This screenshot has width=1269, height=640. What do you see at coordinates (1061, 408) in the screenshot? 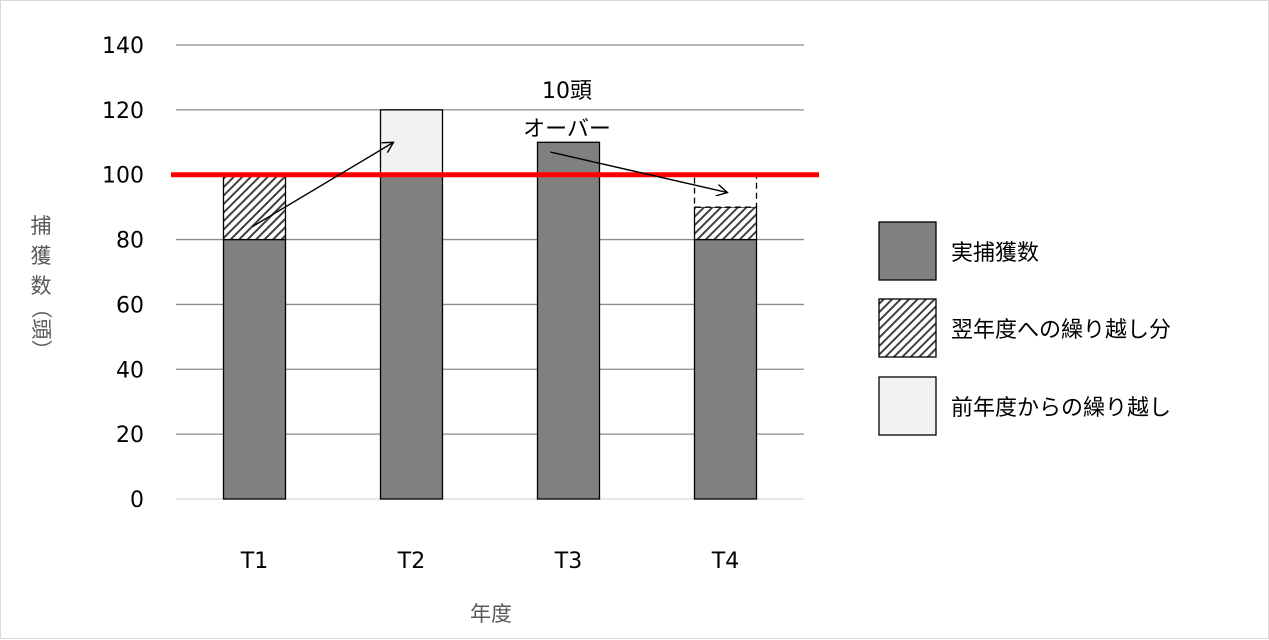
I see `legend-label: 前年度からの繰り越し` at bounding box center [1061, 408].